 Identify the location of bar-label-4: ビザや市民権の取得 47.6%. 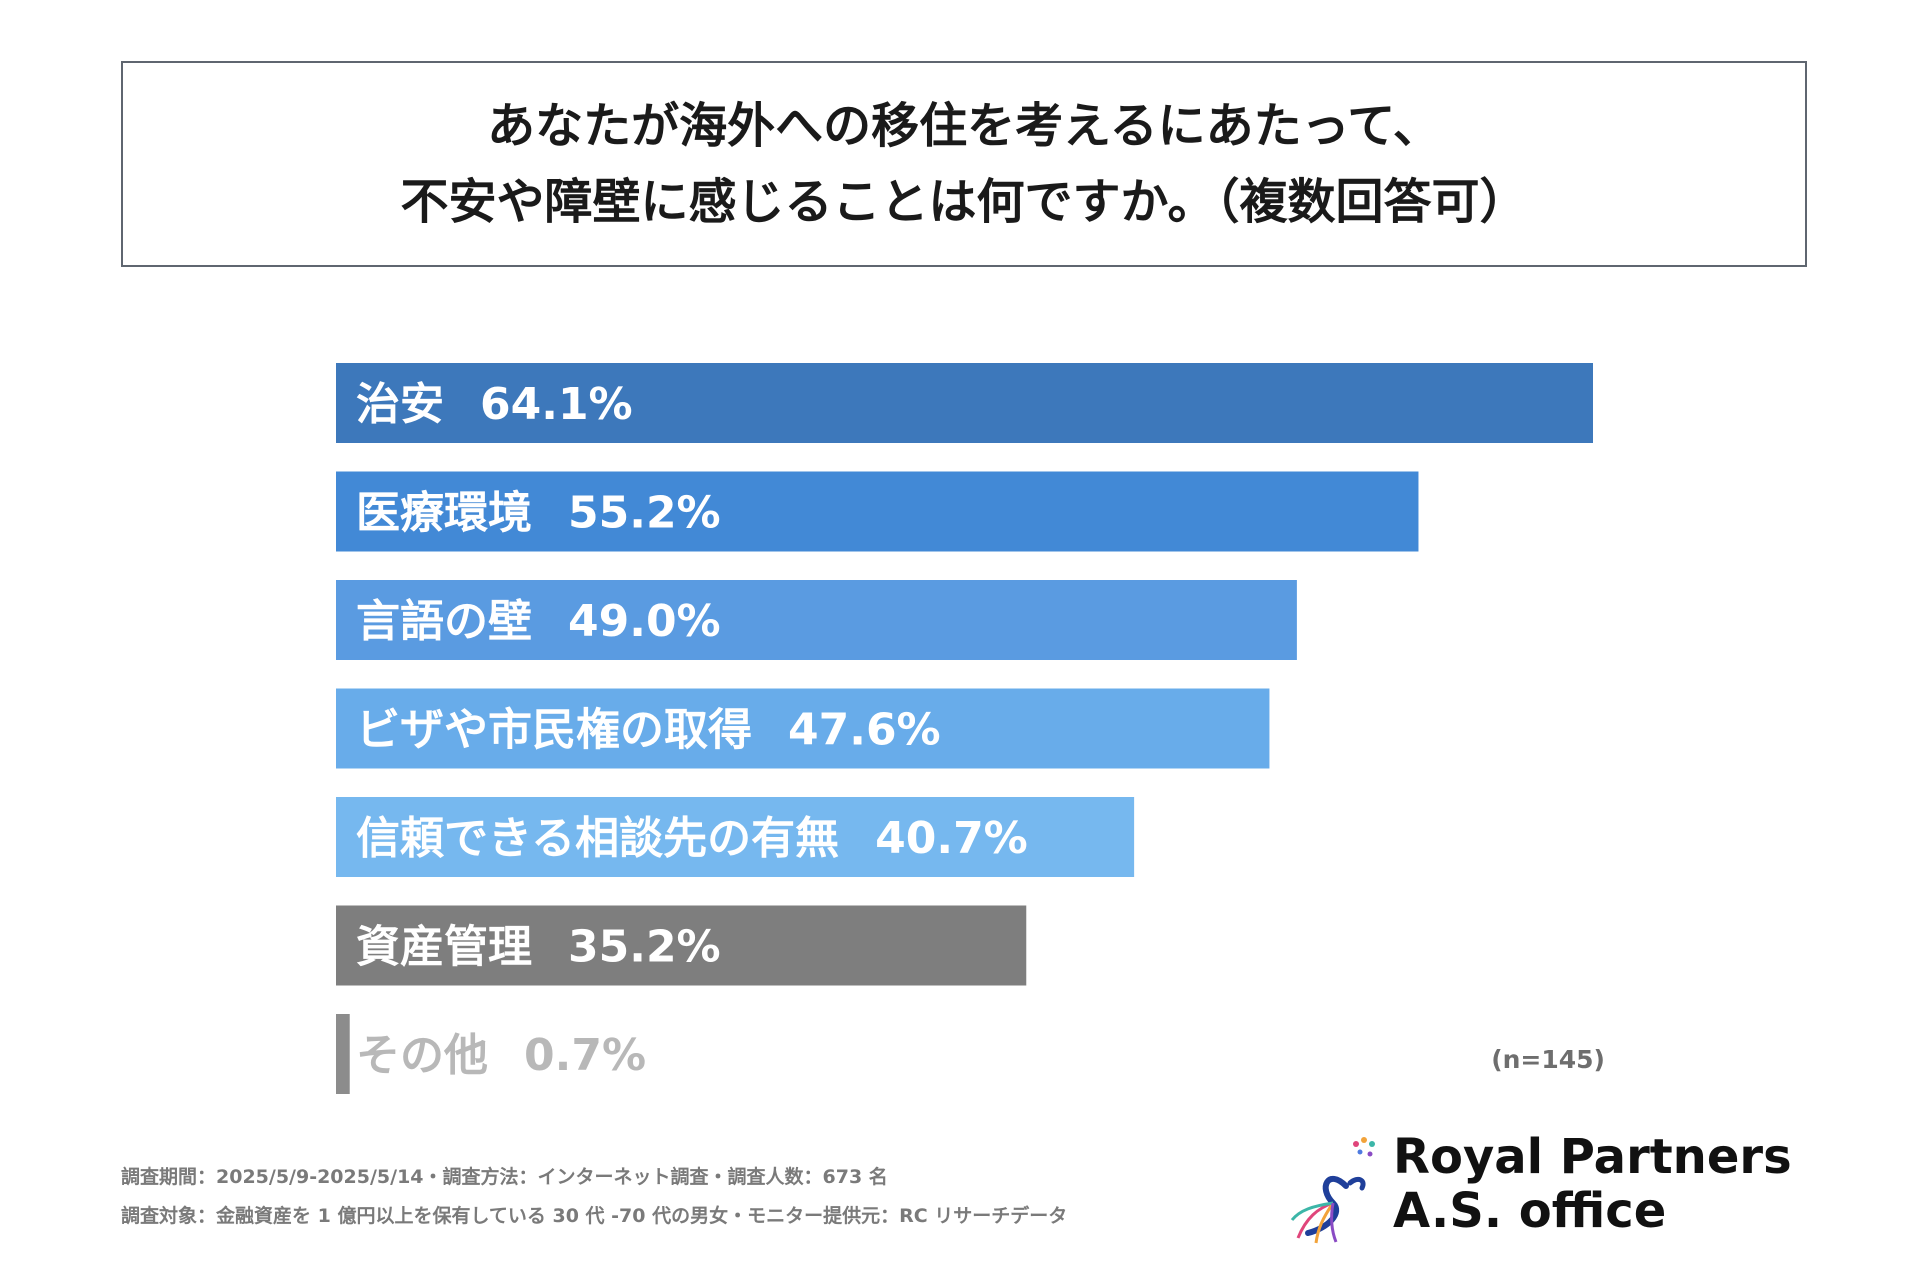
(648, 730).